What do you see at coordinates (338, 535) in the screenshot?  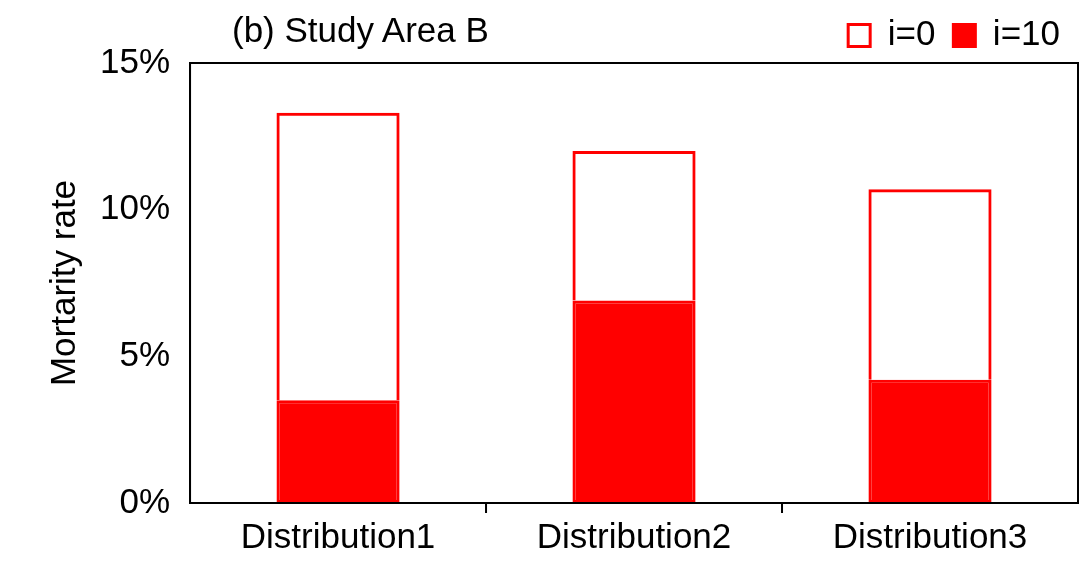 I see `x-tick-label: Distribution1` at bounding box center [338, 535].